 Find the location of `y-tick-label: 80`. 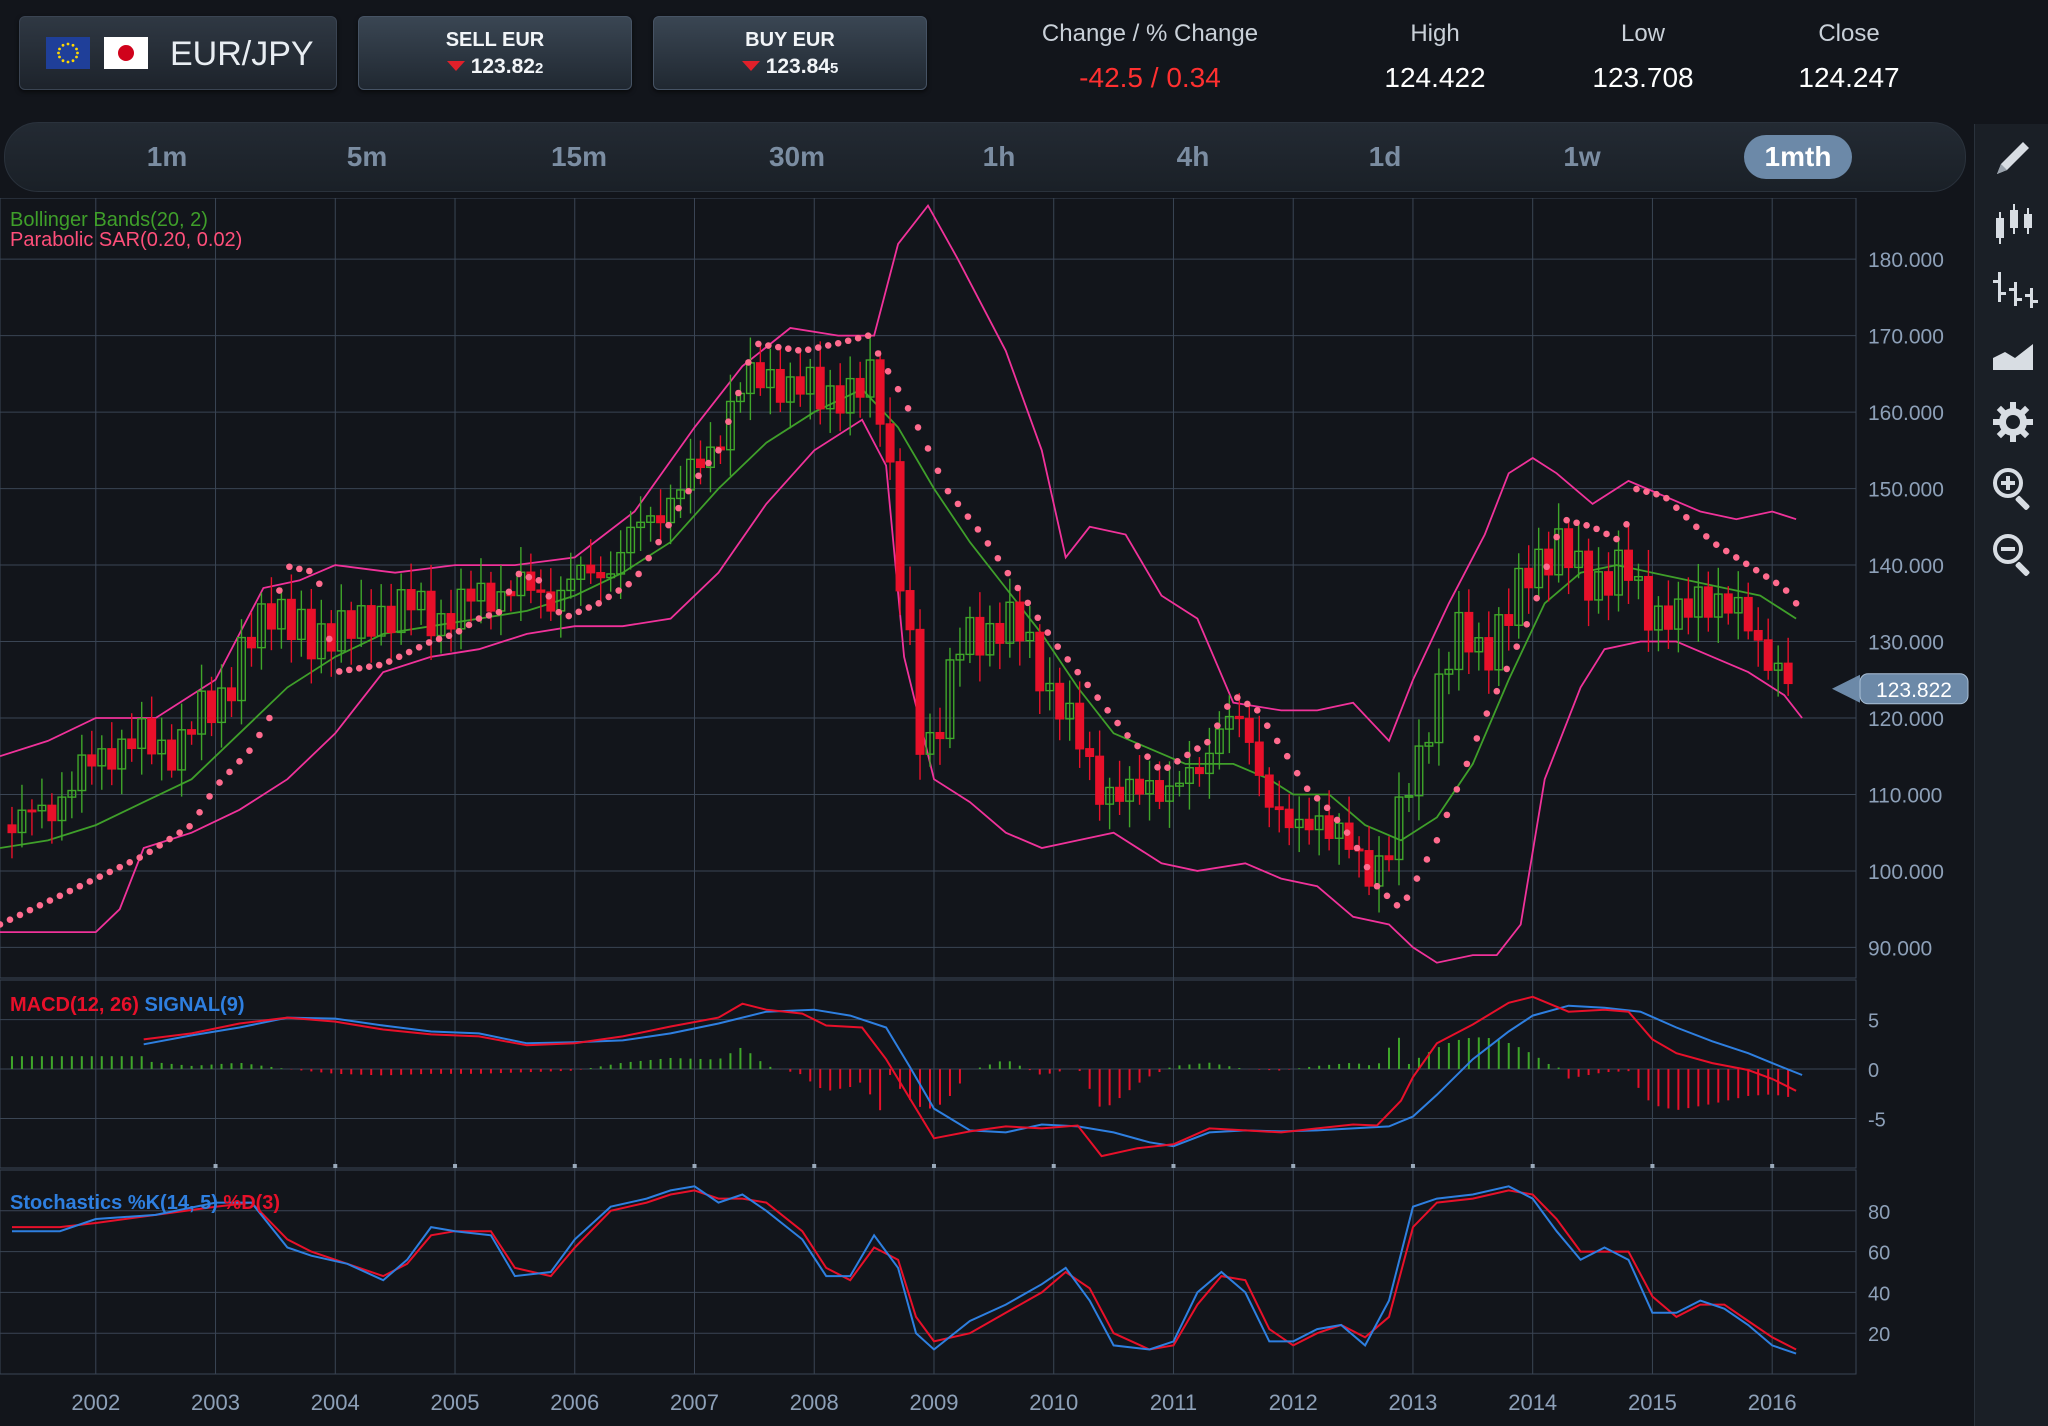

y-tick-label: 80 is located at coordinates (1879, 1213).